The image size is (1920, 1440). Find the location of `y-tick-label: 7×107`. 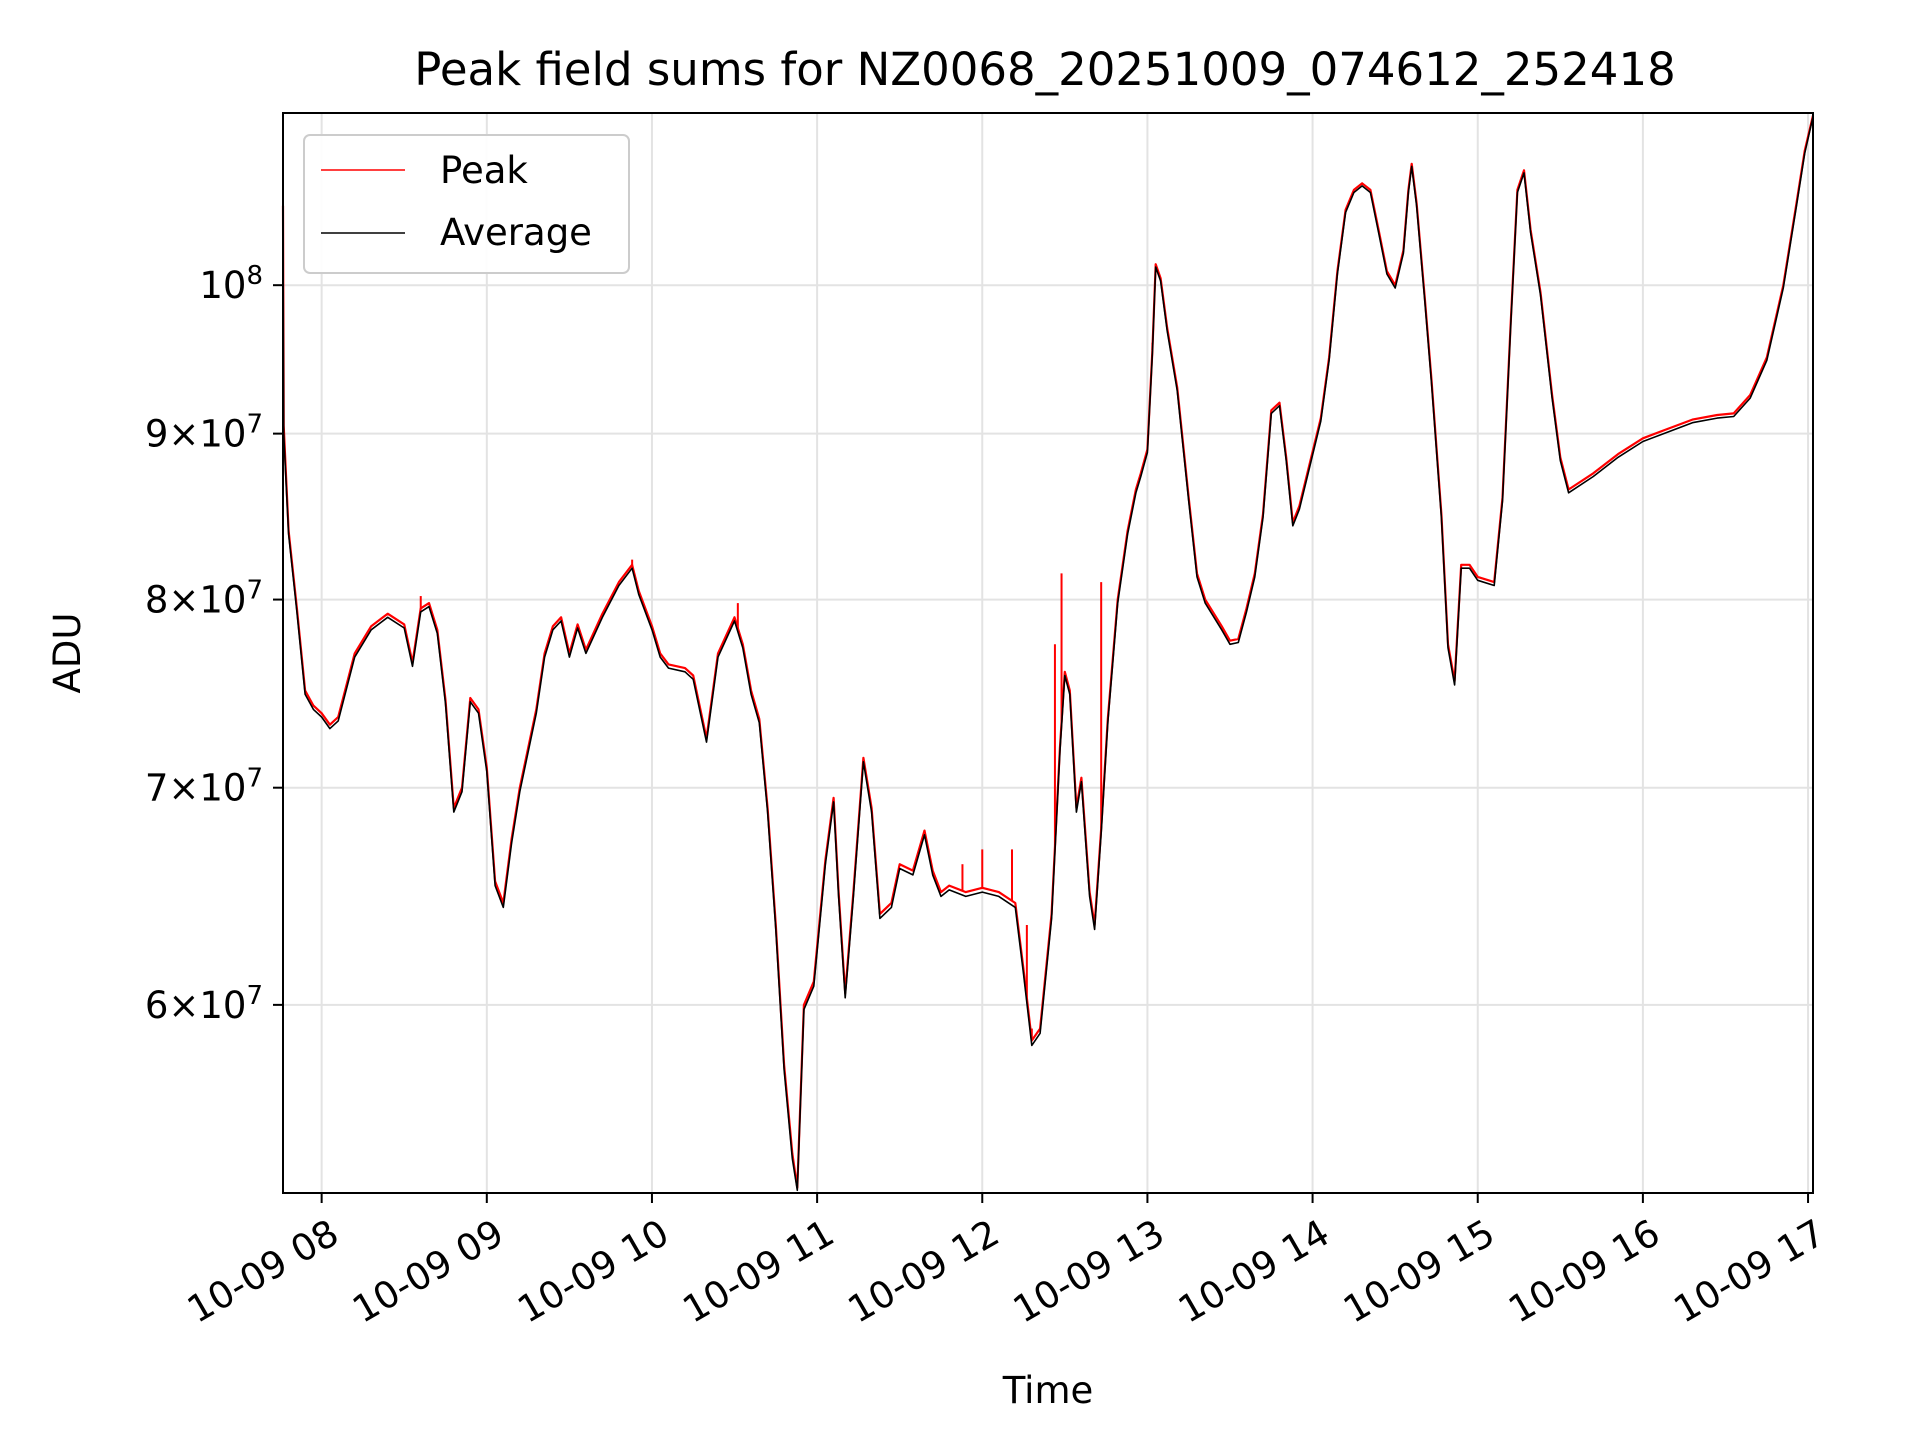

y-tick-label: 7×107 is located at coordinates (204, 787).